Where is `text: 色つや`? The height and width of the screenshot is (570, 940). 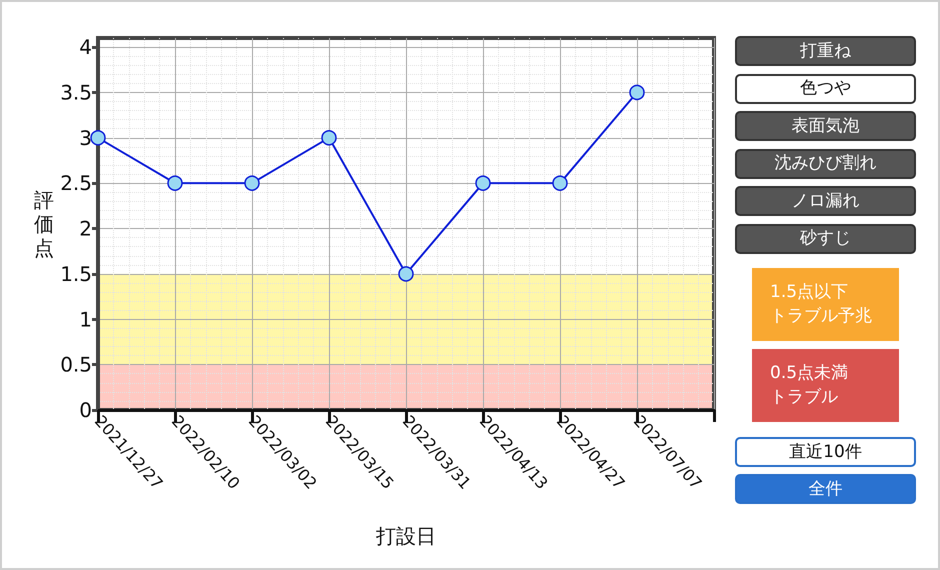 text: 色つや is located at coordinates (825, 89).